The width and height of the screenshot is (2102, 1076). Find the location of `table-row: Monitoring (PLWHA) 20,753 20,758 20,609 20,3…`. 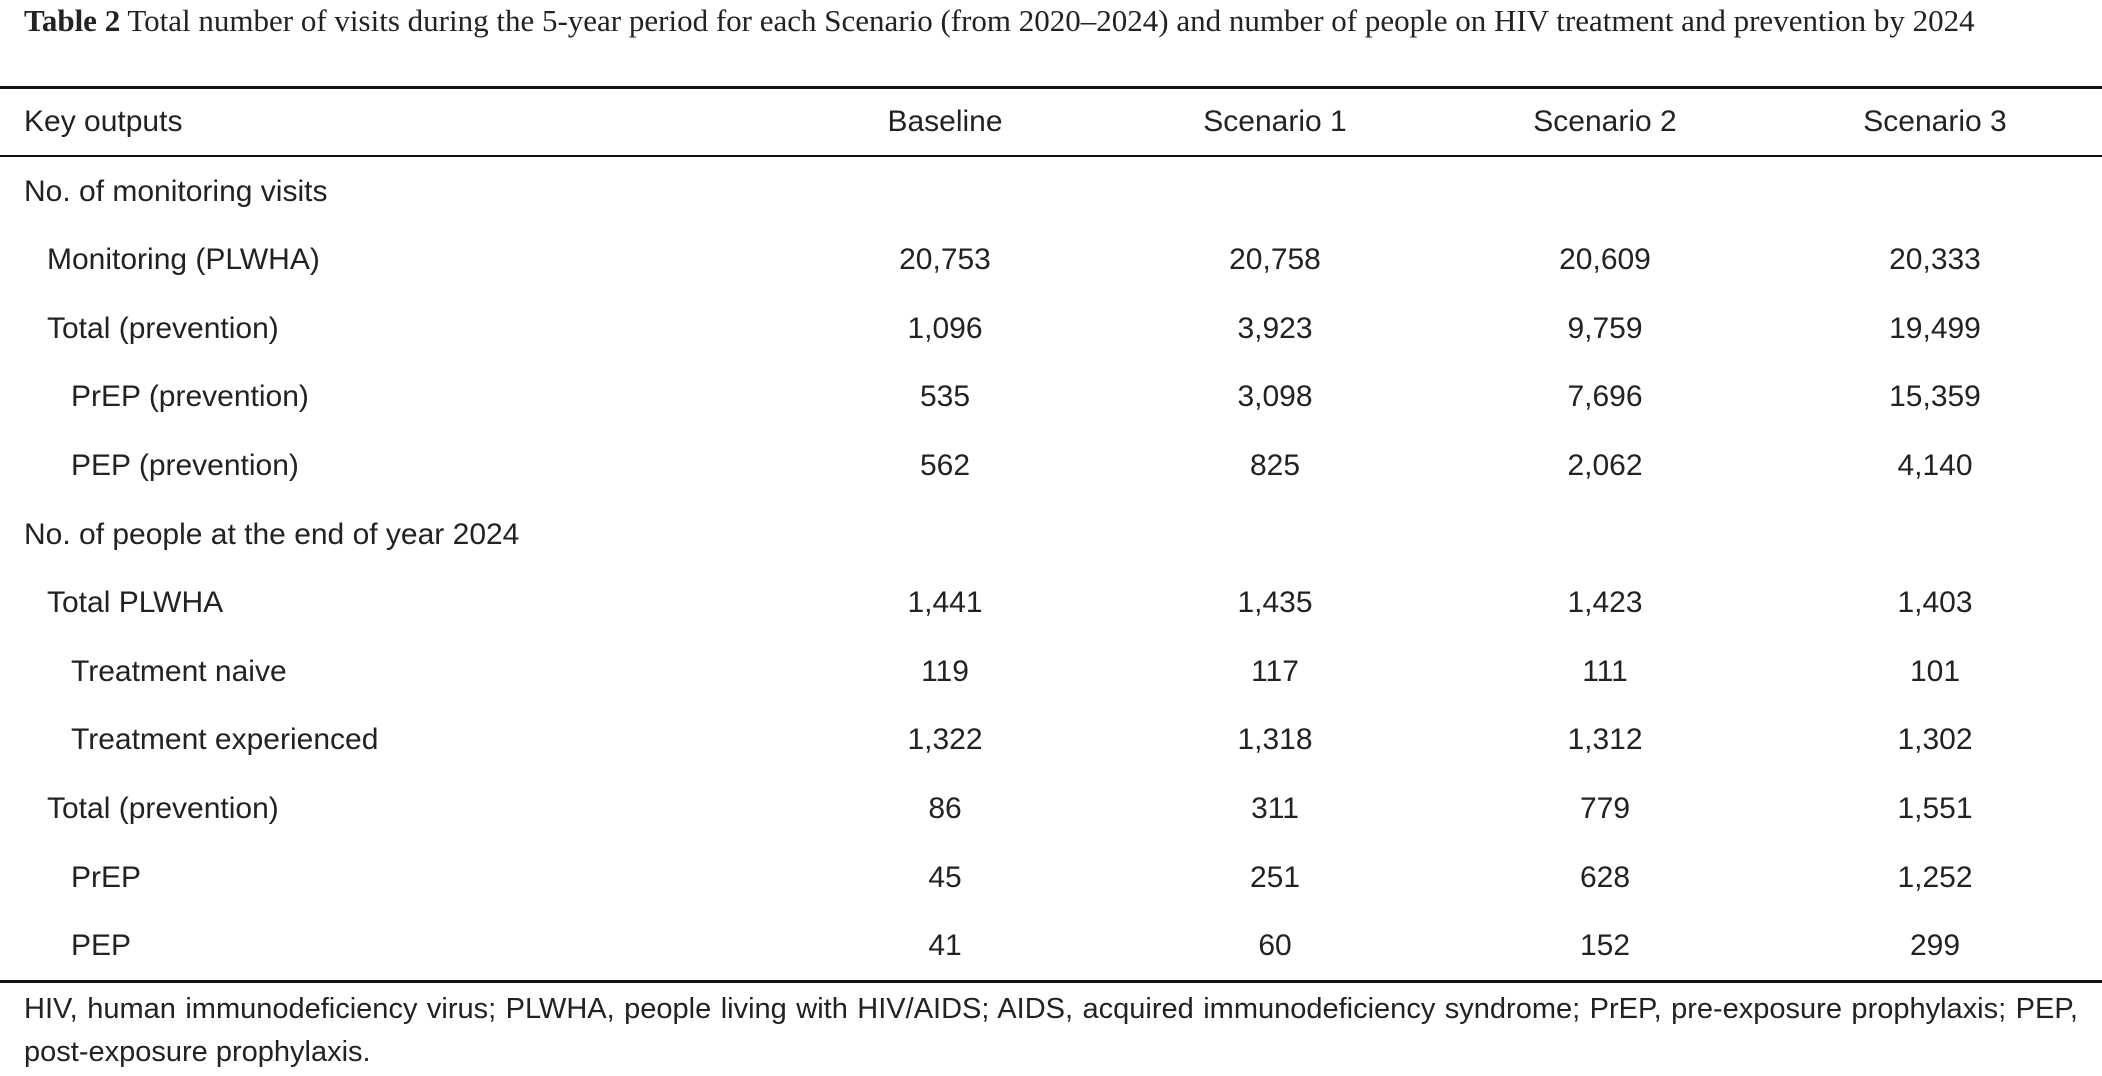

table-row: Monitoring (PLWHA) 20,753 20,758 20,609 20,3… is located at coordinates (1051, 260).